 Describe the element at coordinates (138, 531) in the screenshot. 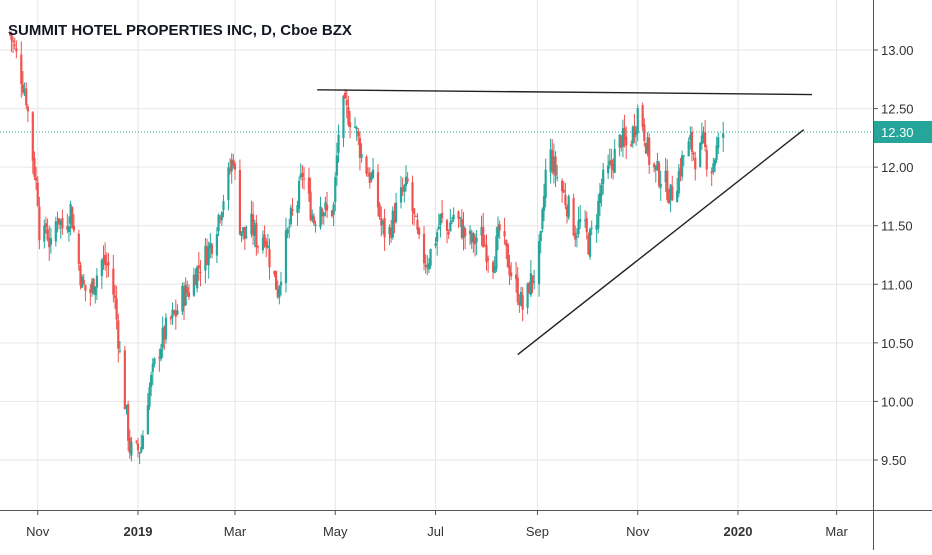

I see `x-tick-label: 2019` at that location.